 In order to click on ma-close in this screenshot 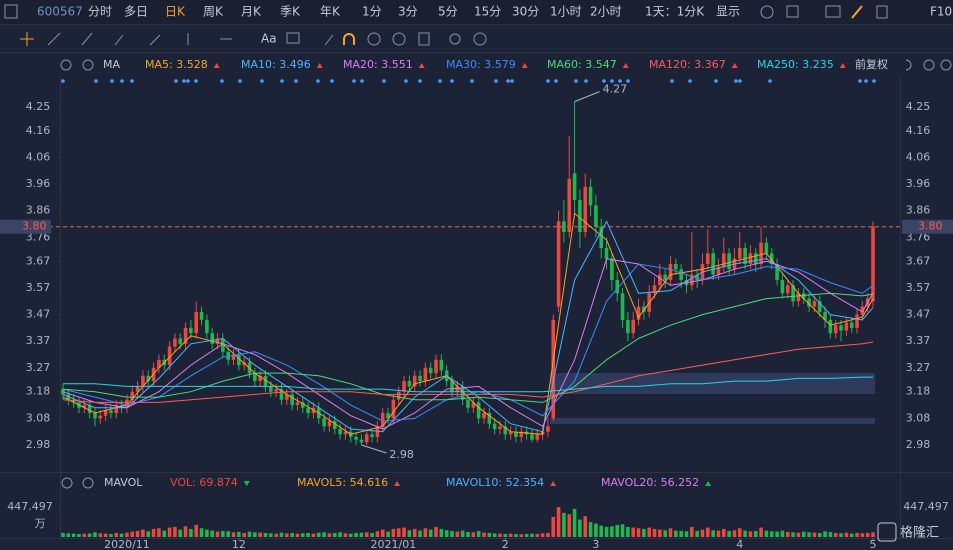, I will do `click(88, 65)`.